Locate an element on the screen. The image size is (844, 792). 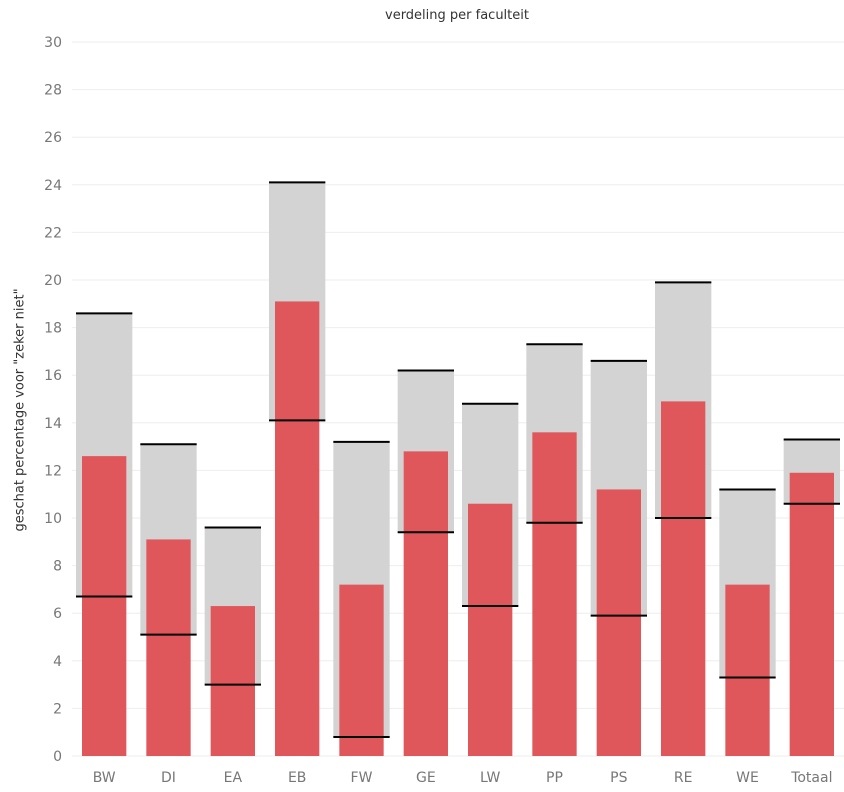
y-tick-label: 0 is located at coordinates (57, 757).